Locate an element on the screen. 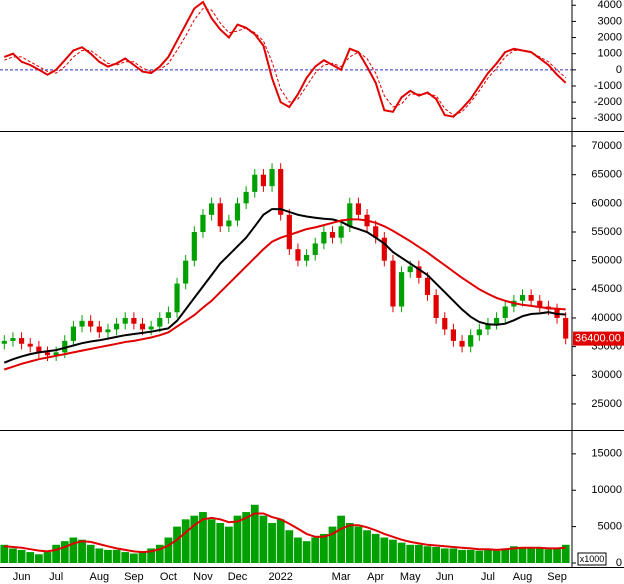  y-tick-label: 45000 is located at coordinates (606, 289).